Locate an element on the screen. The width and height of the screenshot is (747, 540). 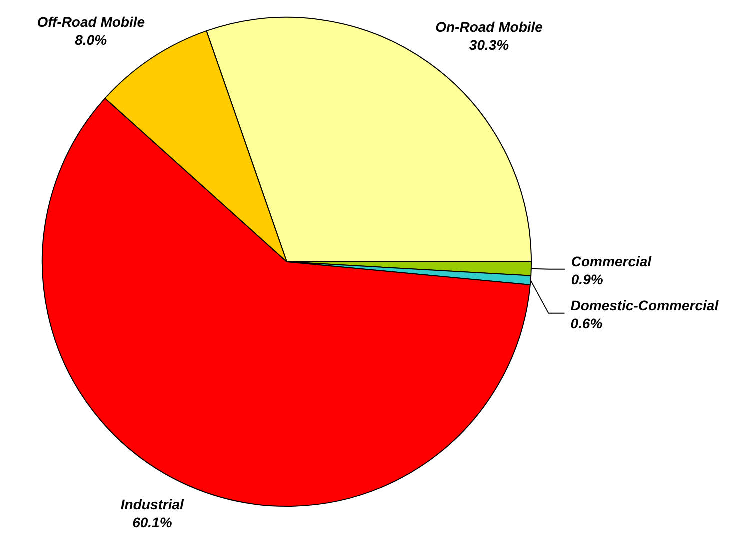
slice-label: Industrial is located at coordinates (153, 504).